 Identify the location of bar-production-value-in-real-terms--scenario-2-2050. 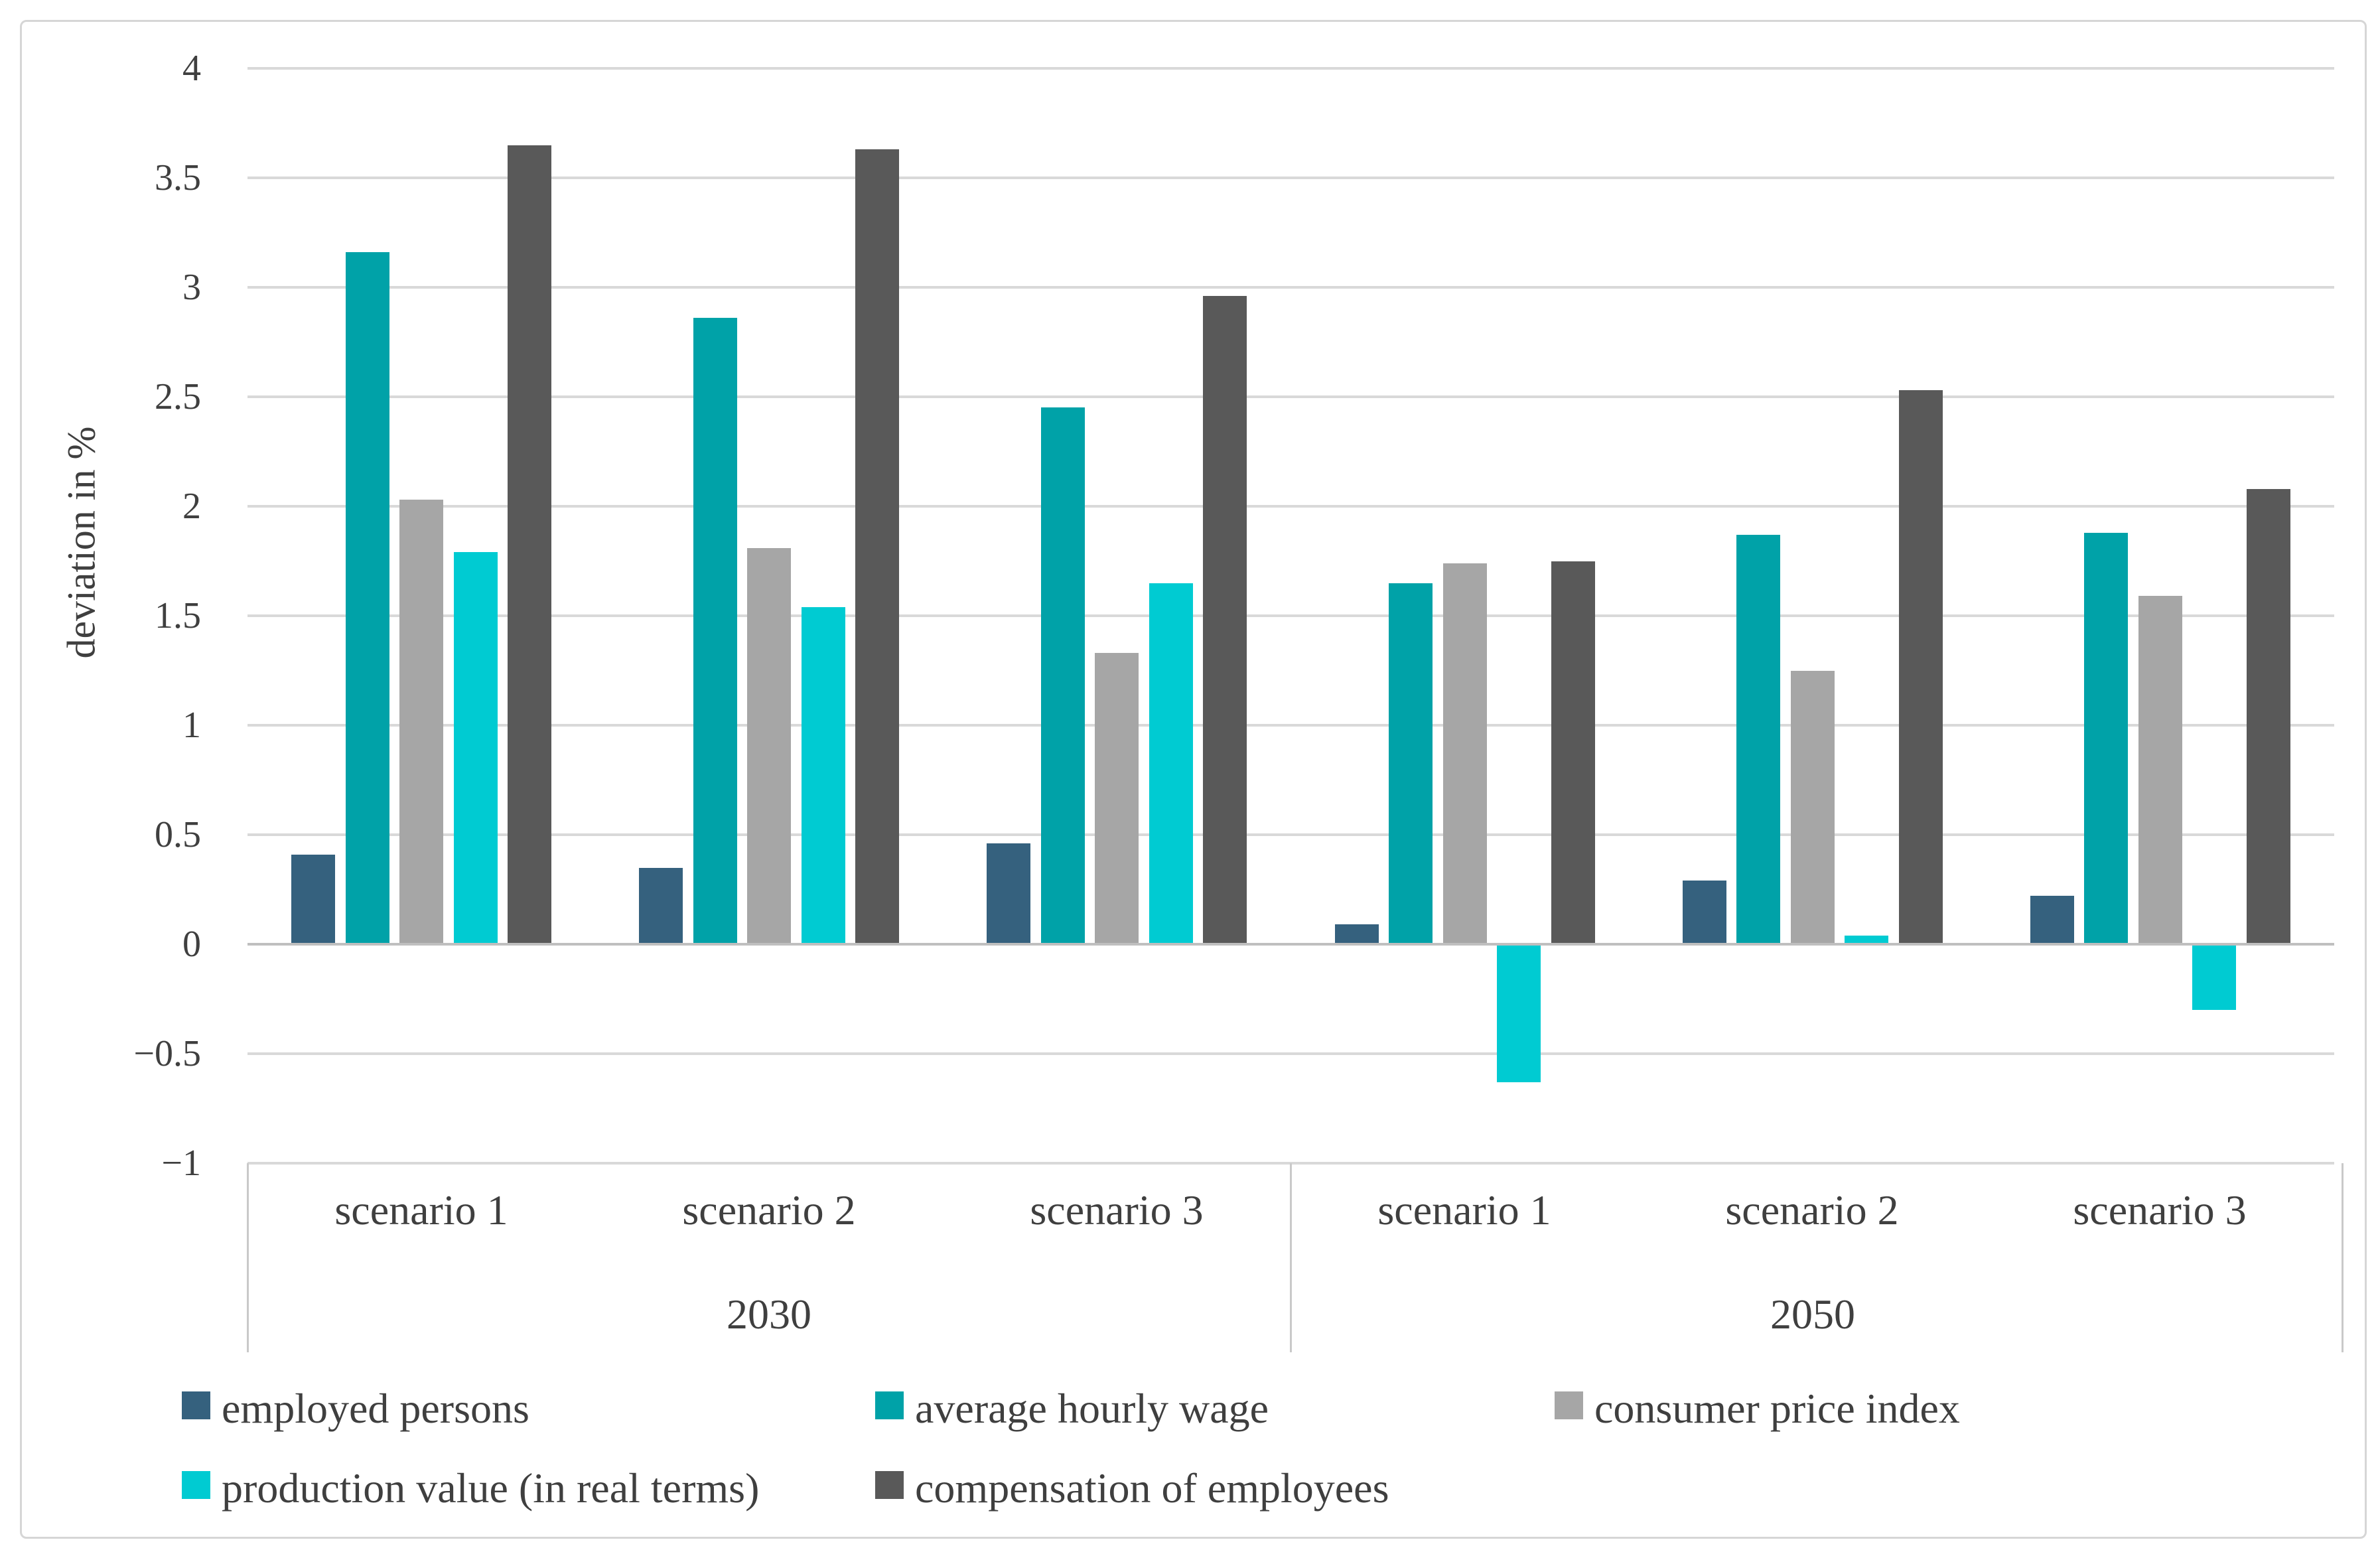
(1866, 940).